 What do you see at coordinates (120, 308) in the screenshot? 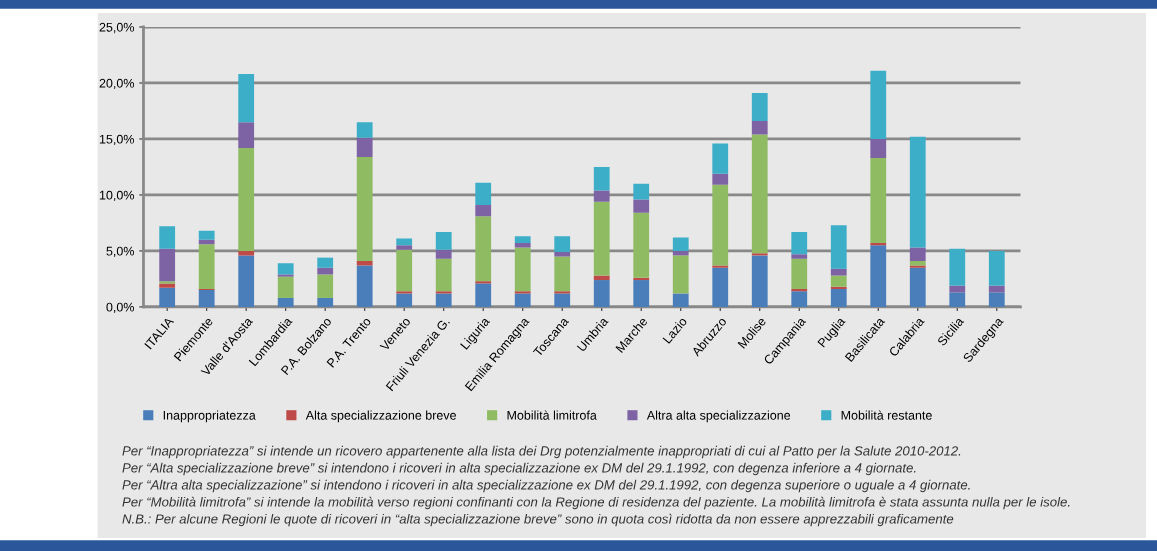
I see `y-tick-label: 0,0%` at bounding box center [120, 308].